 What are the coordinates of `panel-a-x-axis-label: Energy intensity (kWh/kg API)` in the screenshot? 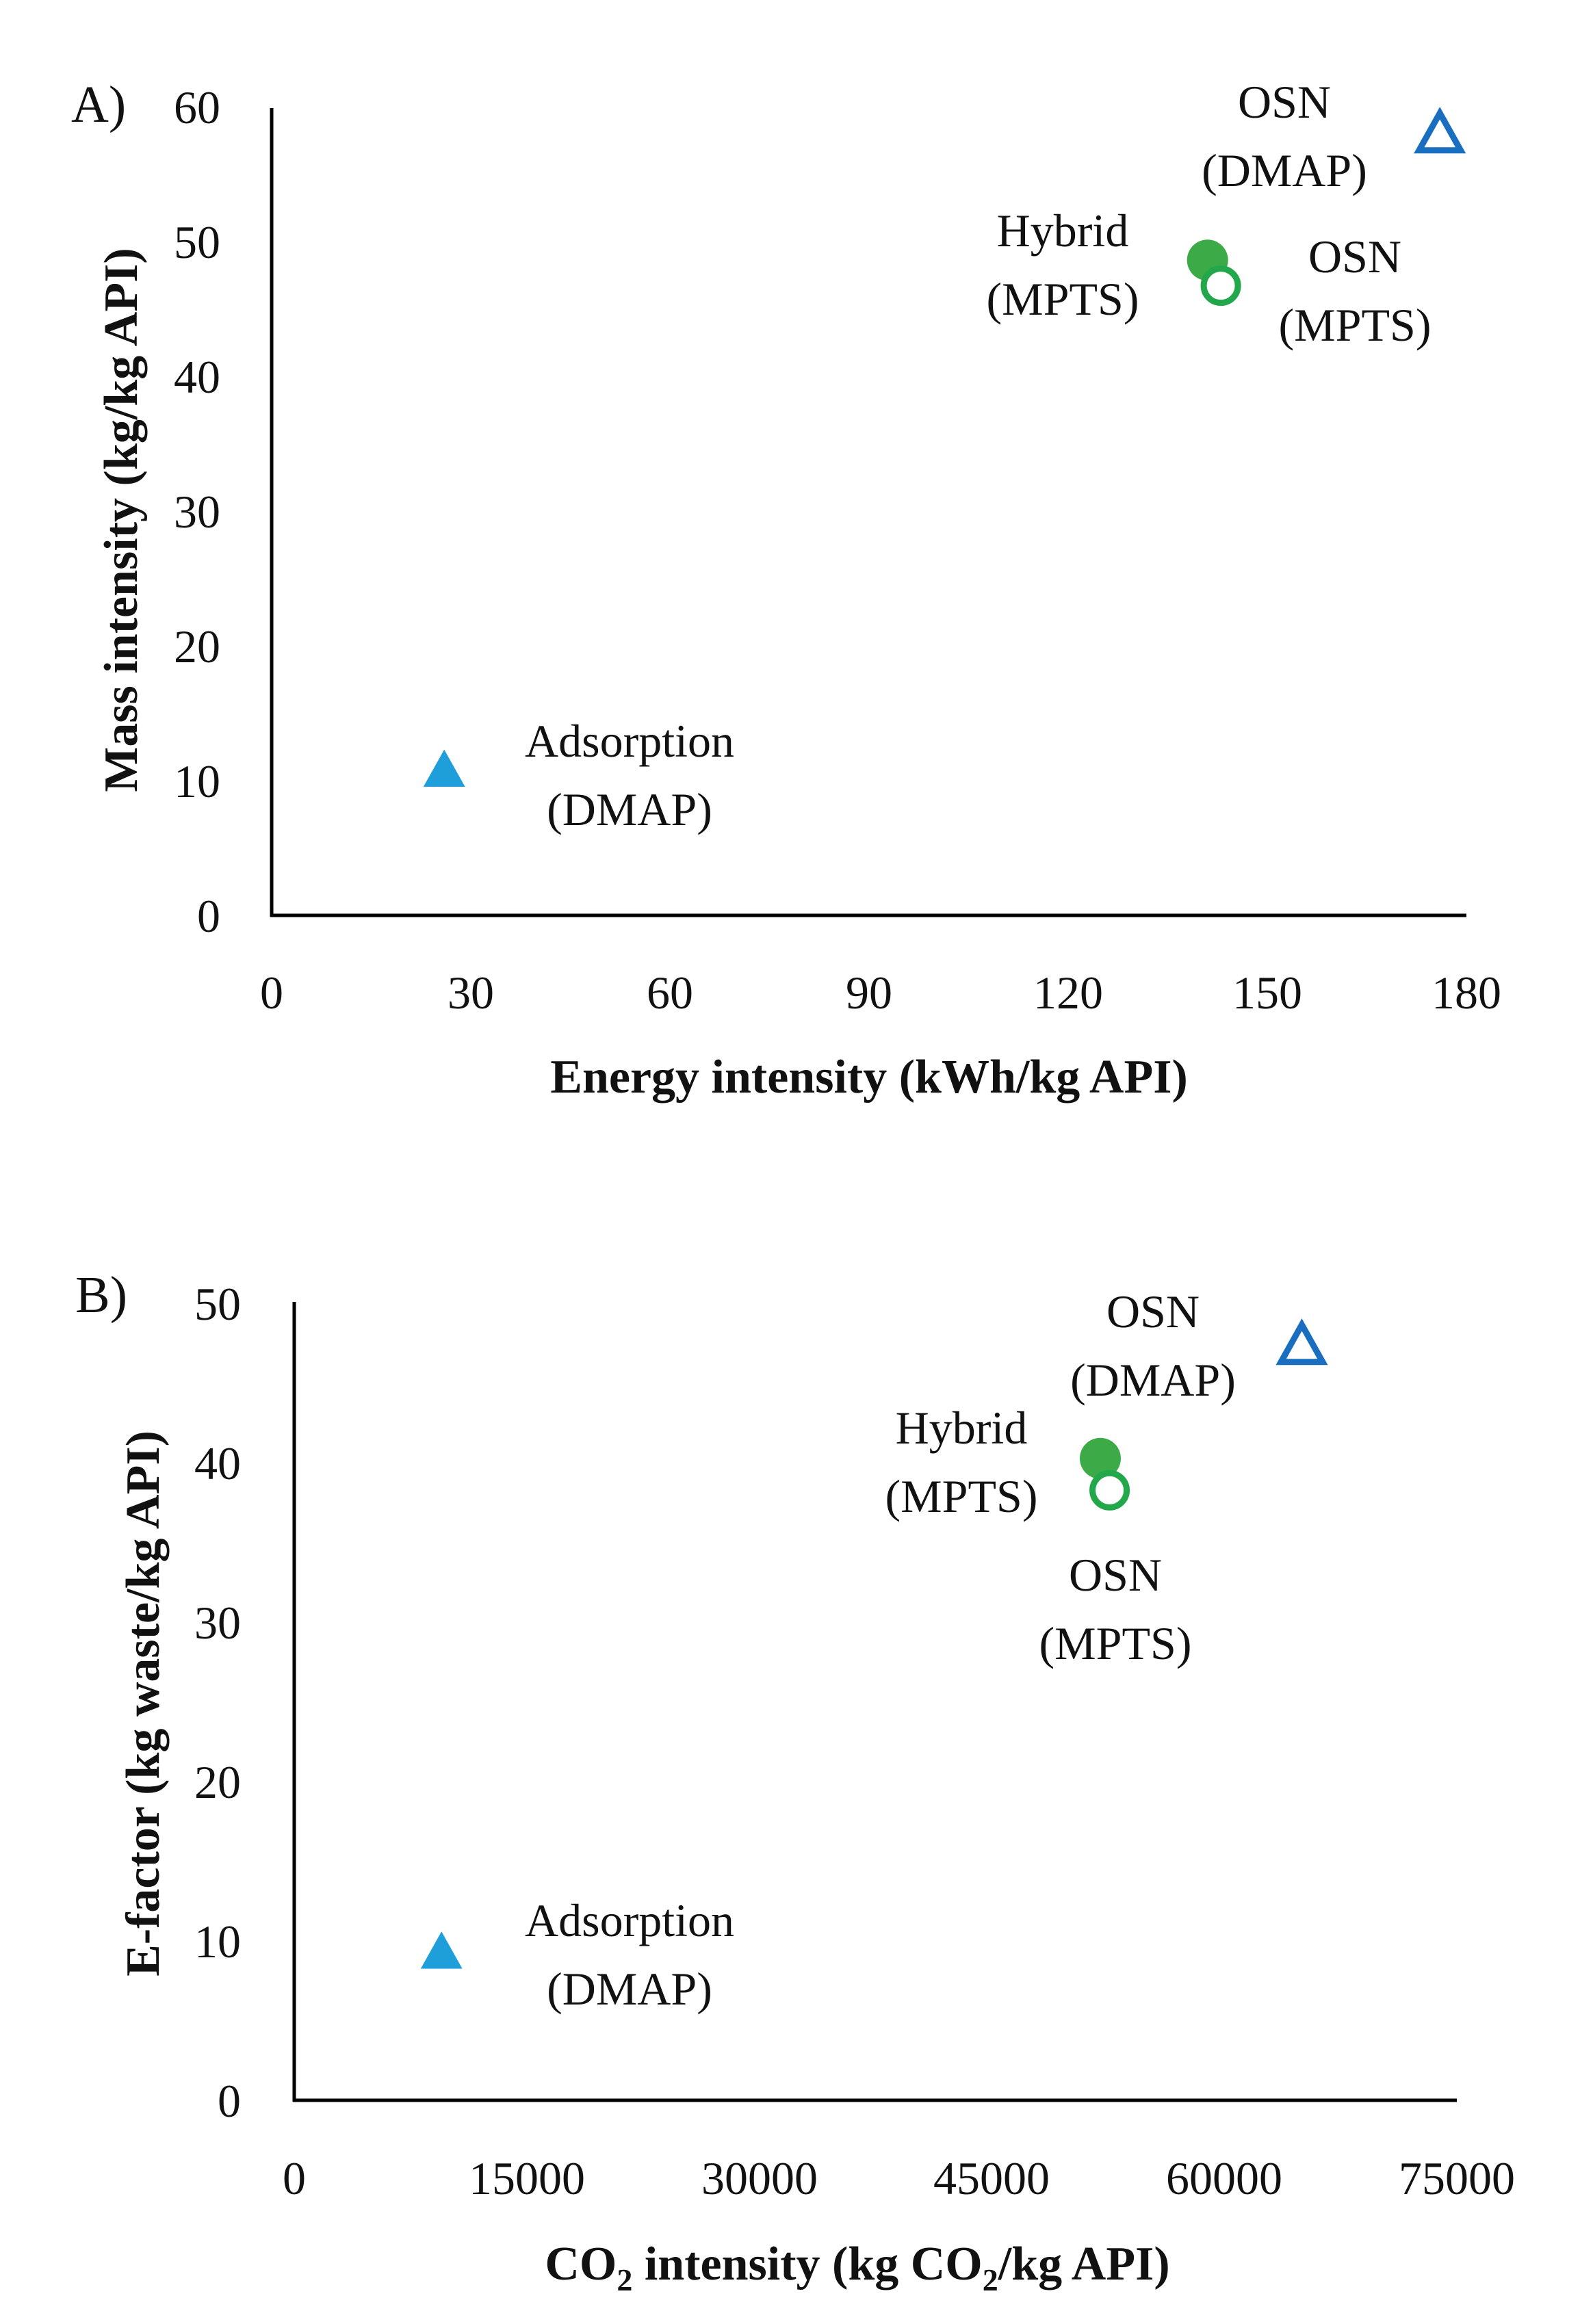 It's located at (869, 1077).